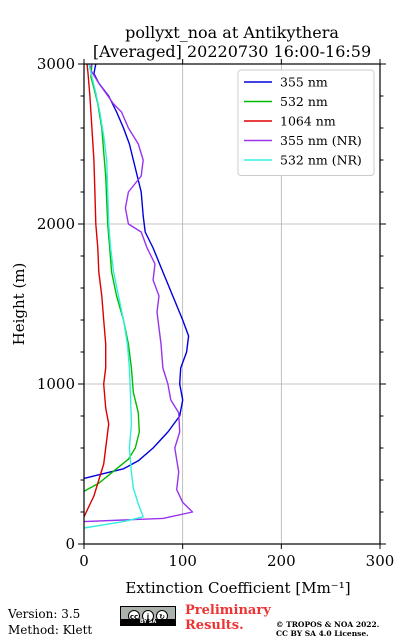 This screenshot has width=400, height=640. What do you see at coordinates (304, 101) in the screenshot?
I see `legend-label-1: 532 nm` at bounding box center [304, 101].